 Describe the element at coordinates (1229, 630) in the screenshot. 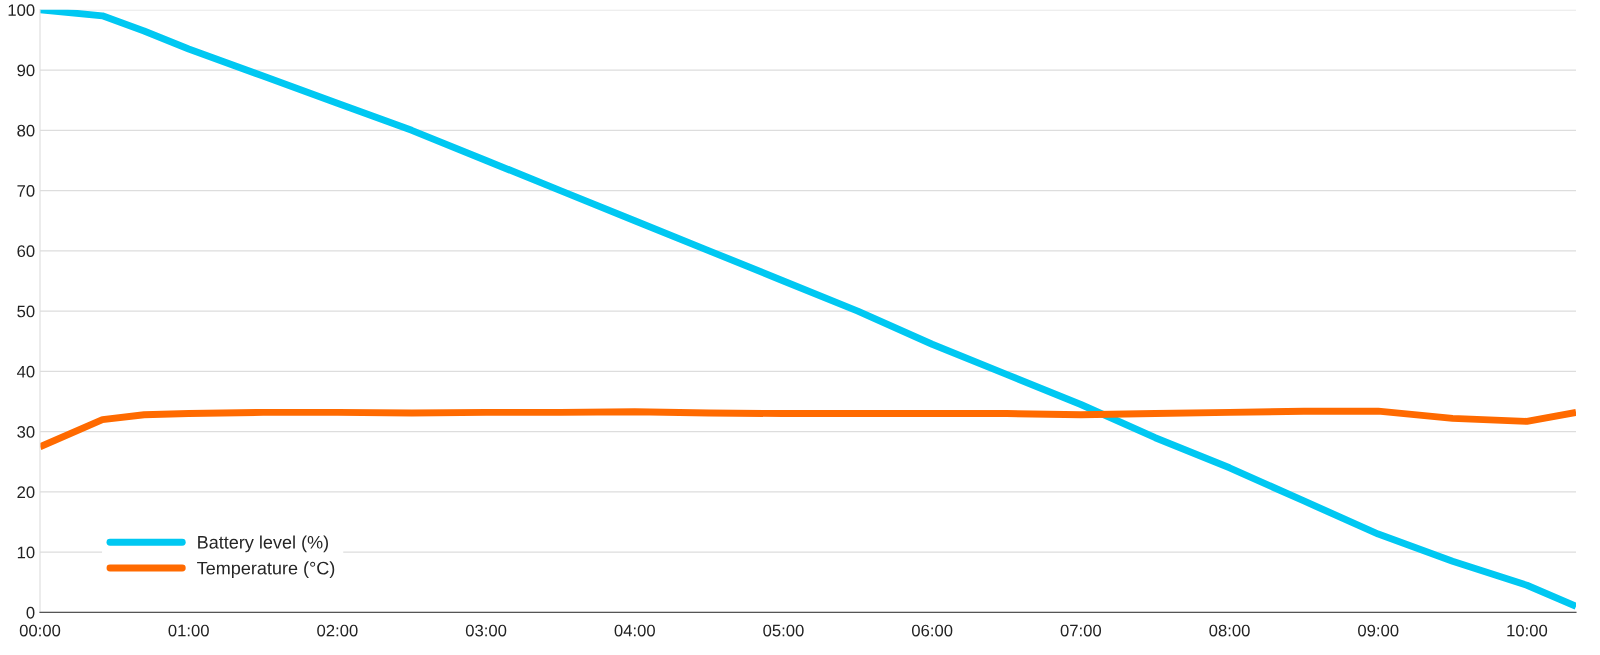

I see `x-tick-label: 08:00` at that location.